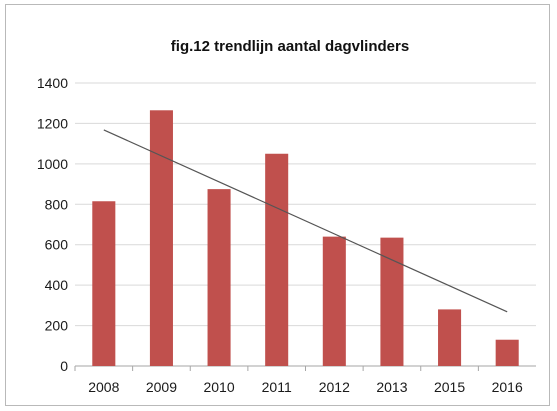 The height and width of the screenshot is (411, 557). Describe the element at coordinates (57, 285) in the screenshot. I see `y-tick-label: 400` at that location.